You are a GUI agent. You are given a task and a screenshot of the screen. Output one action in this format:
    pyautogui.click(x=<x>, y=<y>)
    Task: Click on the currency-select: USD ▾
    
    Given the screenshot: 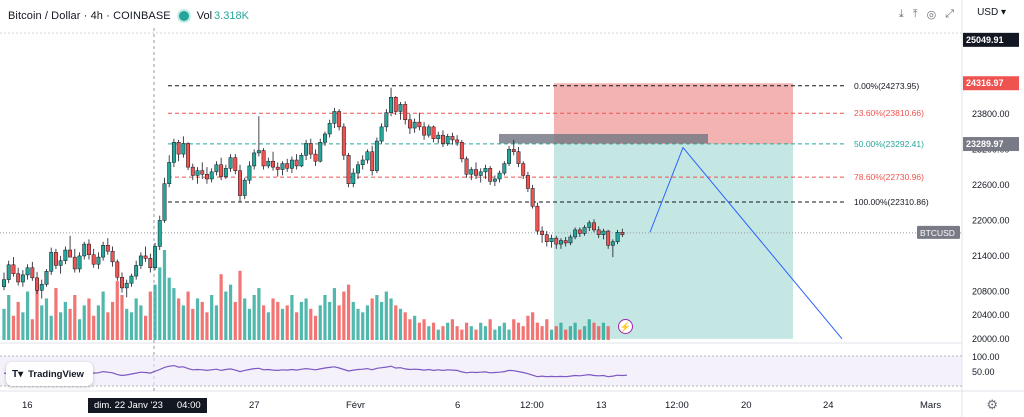 What is the action you would take?
    pyautogui.click(x=991, y=12)
    